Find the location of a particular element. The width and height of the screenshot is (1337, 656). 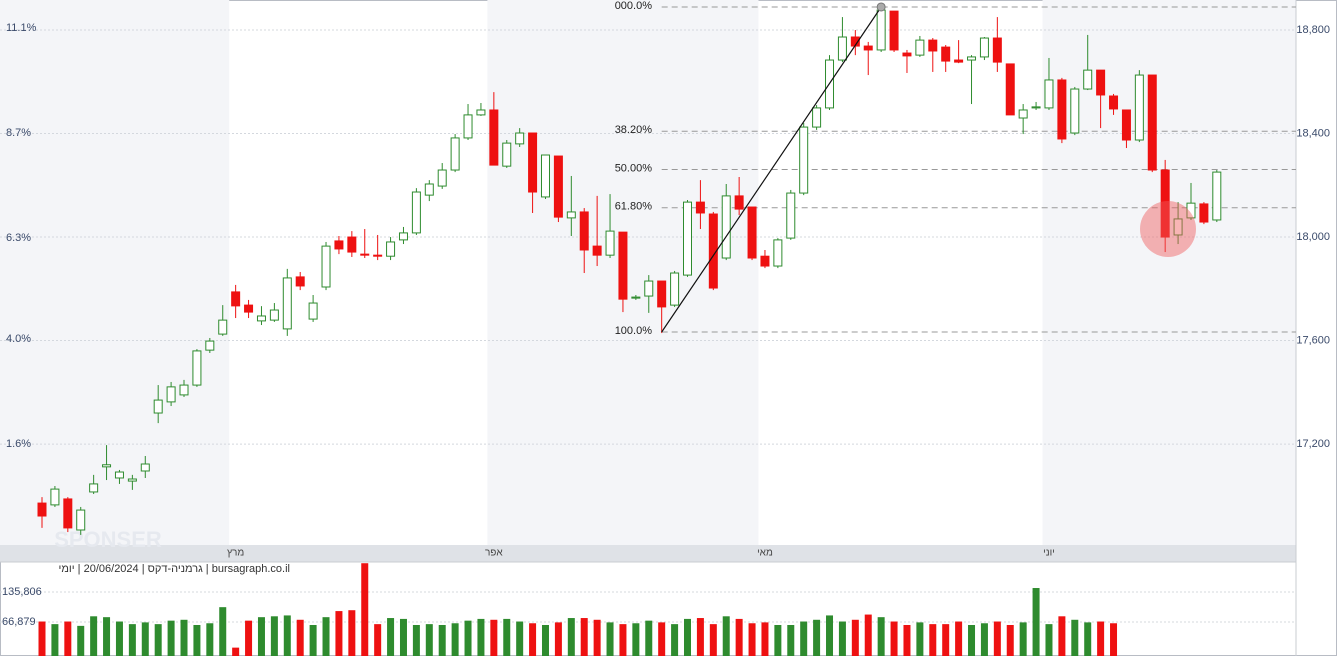

x-tick-label: יוני is located at coordinates (1049, 553).